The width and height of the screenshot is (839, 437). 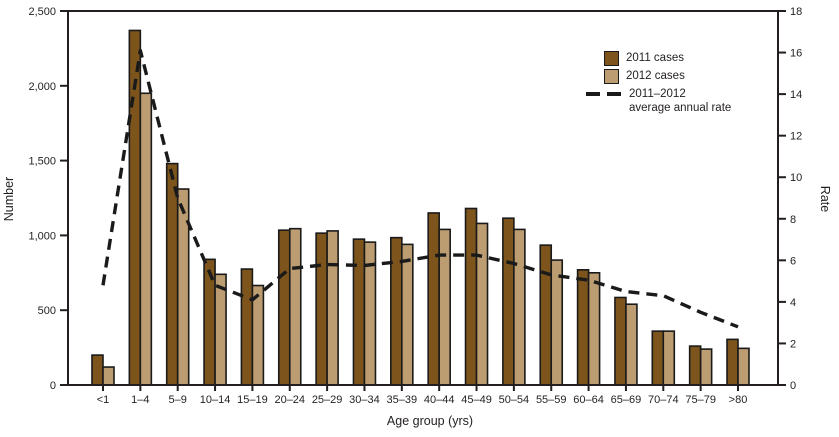 What do you see at coordinates (53, 386) in the screenshot?
I see `left-axis-tick-label: 0` at bounding box center [53, 386].